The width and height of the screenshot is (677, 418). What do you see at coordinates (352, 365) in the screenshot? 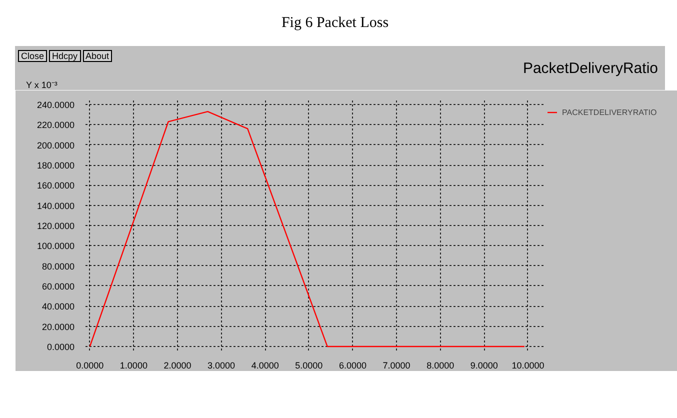
I see `x-tick-label: 6.0000` at bounding box center [352, 365].